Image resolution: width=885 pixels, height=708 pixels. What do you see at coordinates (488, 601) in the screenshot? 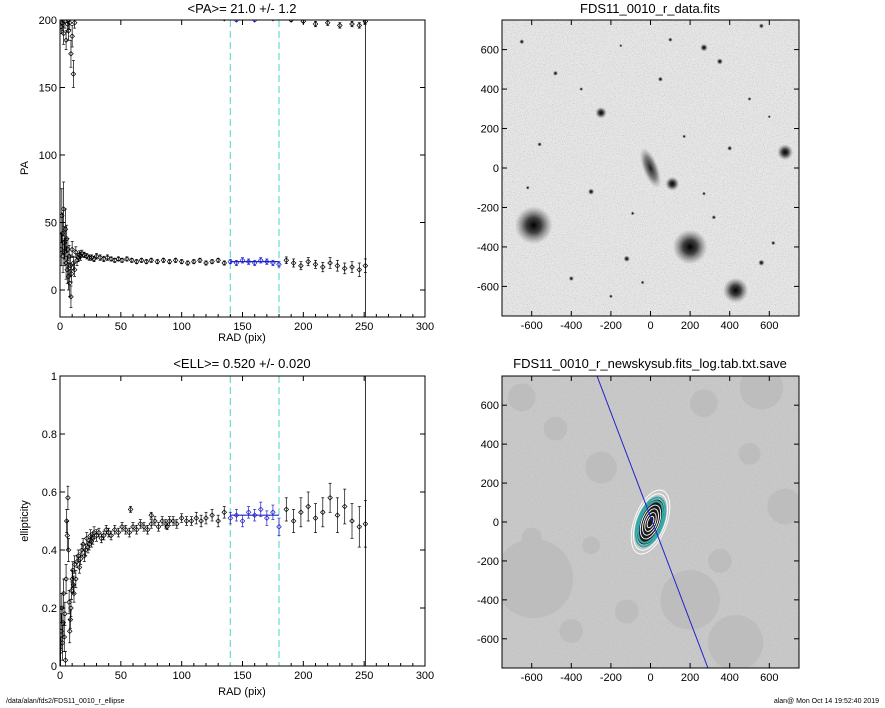
I see `img2-ytick-label-1: -400` at bounding box center [488, 601].